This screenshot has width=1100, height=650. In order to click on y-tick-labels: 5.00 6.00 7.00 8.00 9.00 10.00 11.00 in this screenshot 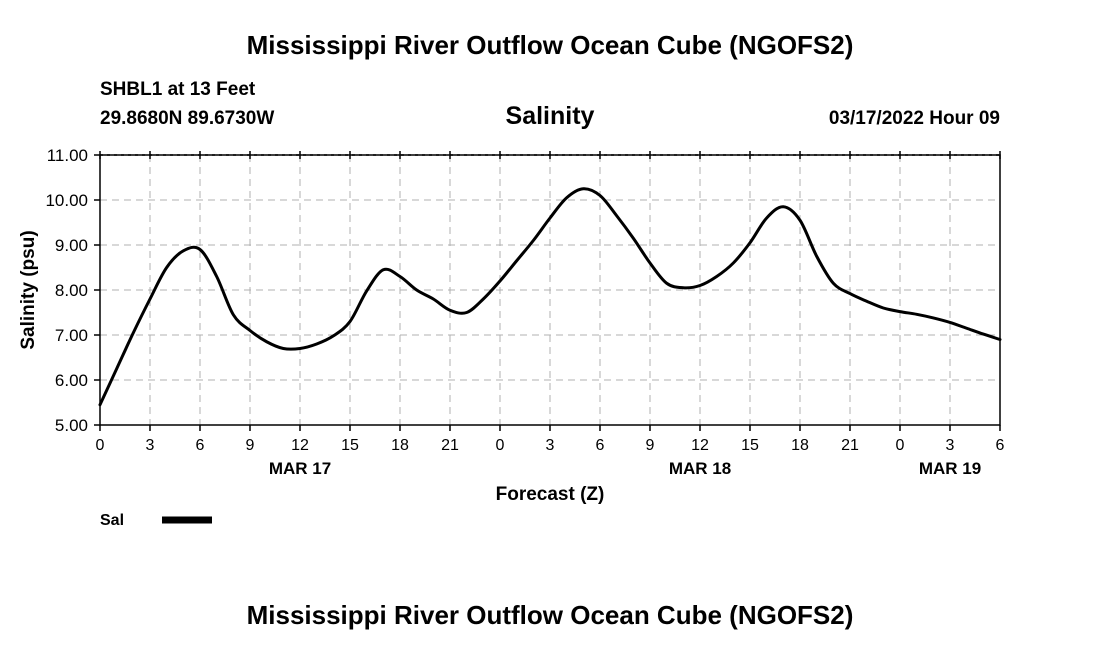, I will do `click(66, 290)`.